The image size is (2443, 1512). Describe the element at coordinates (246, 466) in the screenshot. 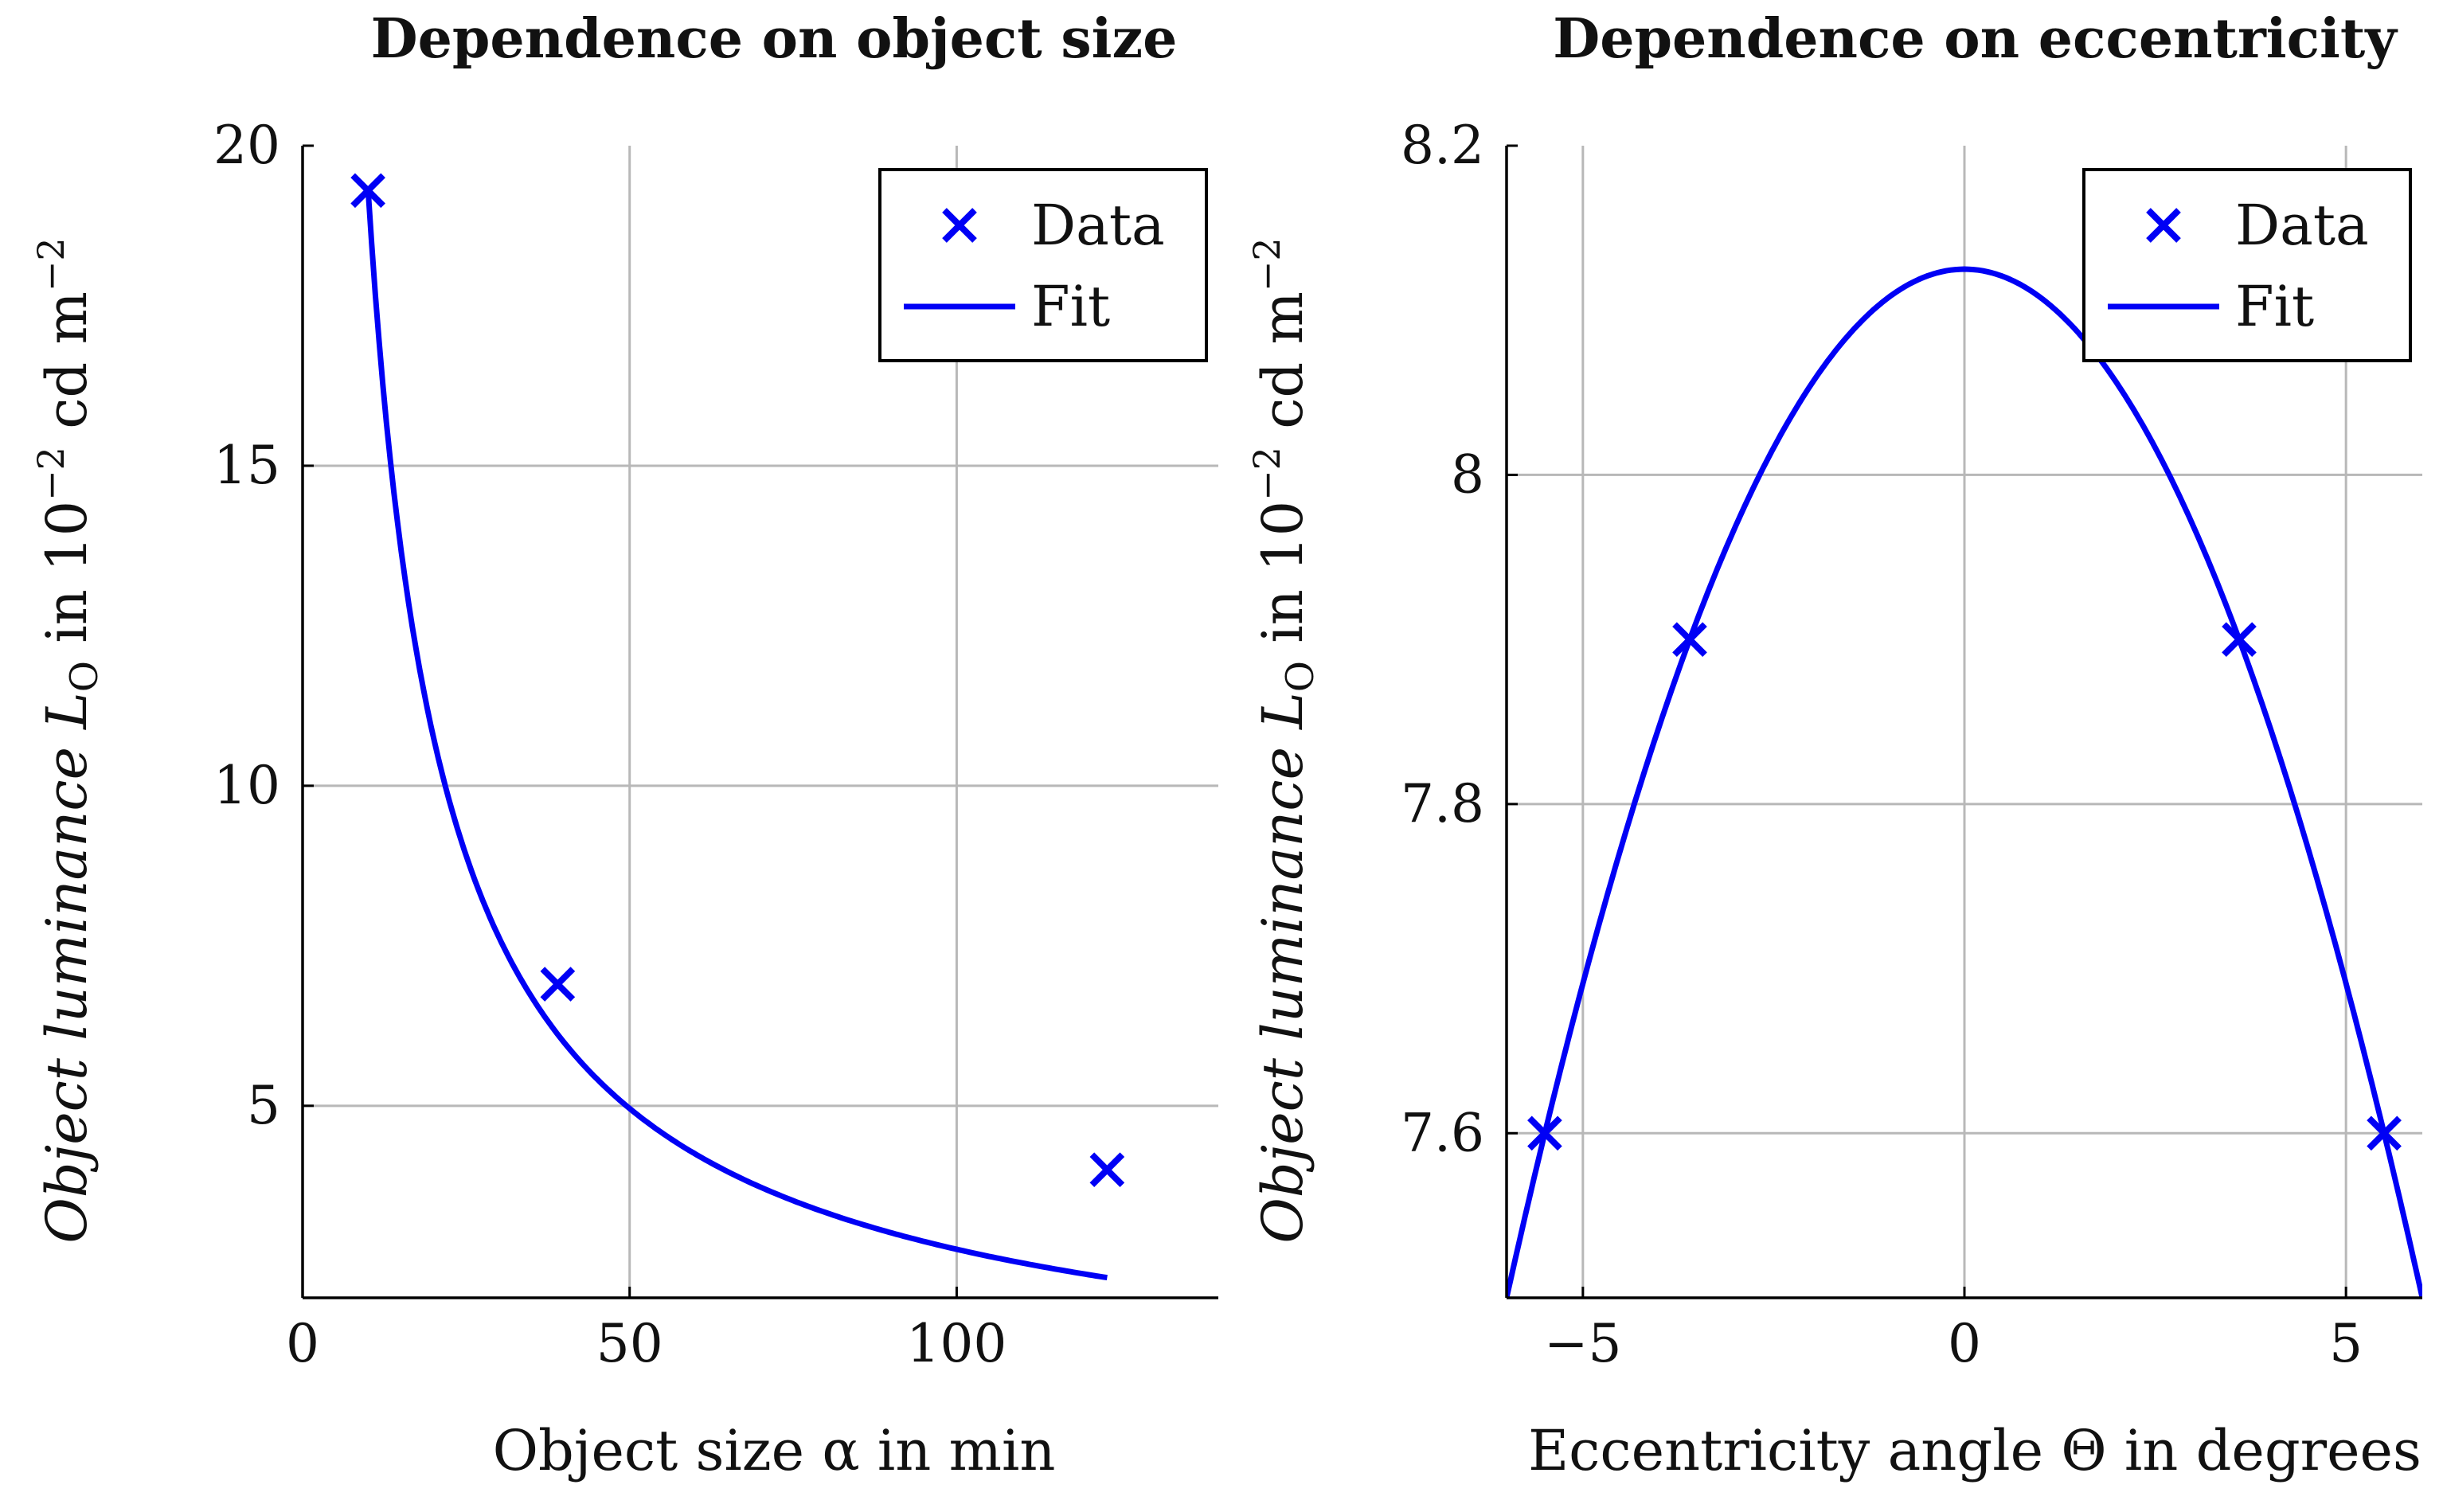

I see `y-tick-label: 15` at that location.